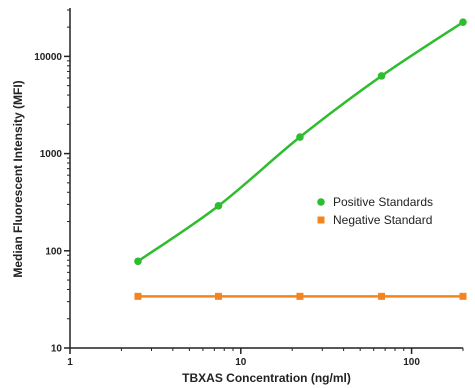 The image size is (475, 388). Describe the element at coordinates (383, 202) in the screenshot. I see `legend-label: Positive Standards` at that location.